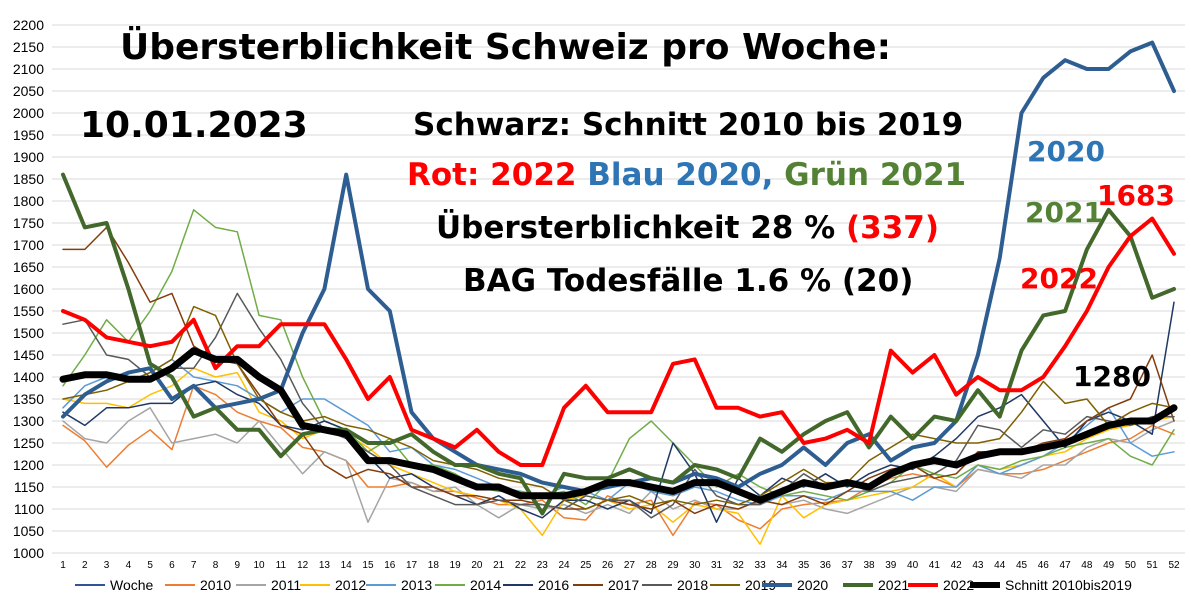  I want to click on x-tick-label: 38, so click(869, 565).